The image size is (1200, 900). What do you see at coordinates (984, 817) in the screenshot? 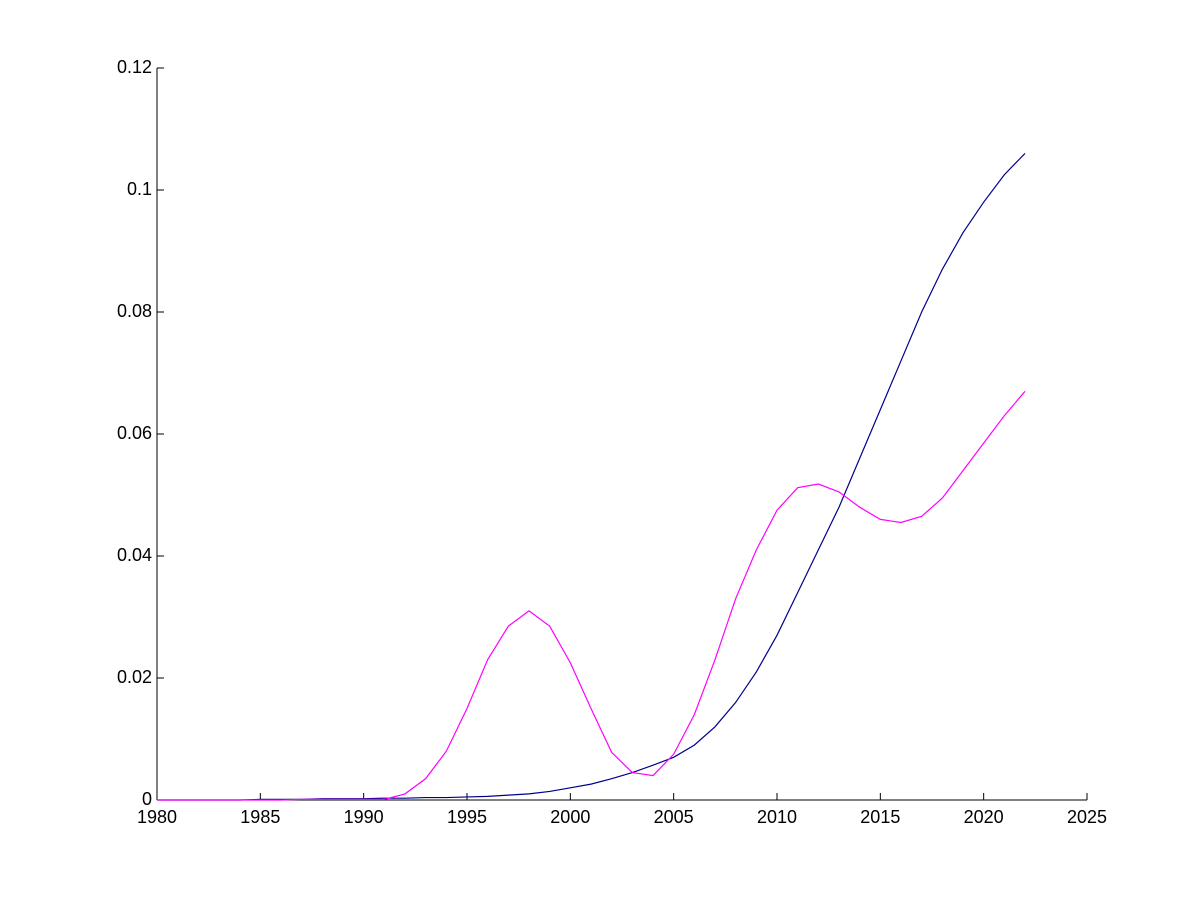
I see `x-tick-label: 2020` at bounding box center [984, 817].